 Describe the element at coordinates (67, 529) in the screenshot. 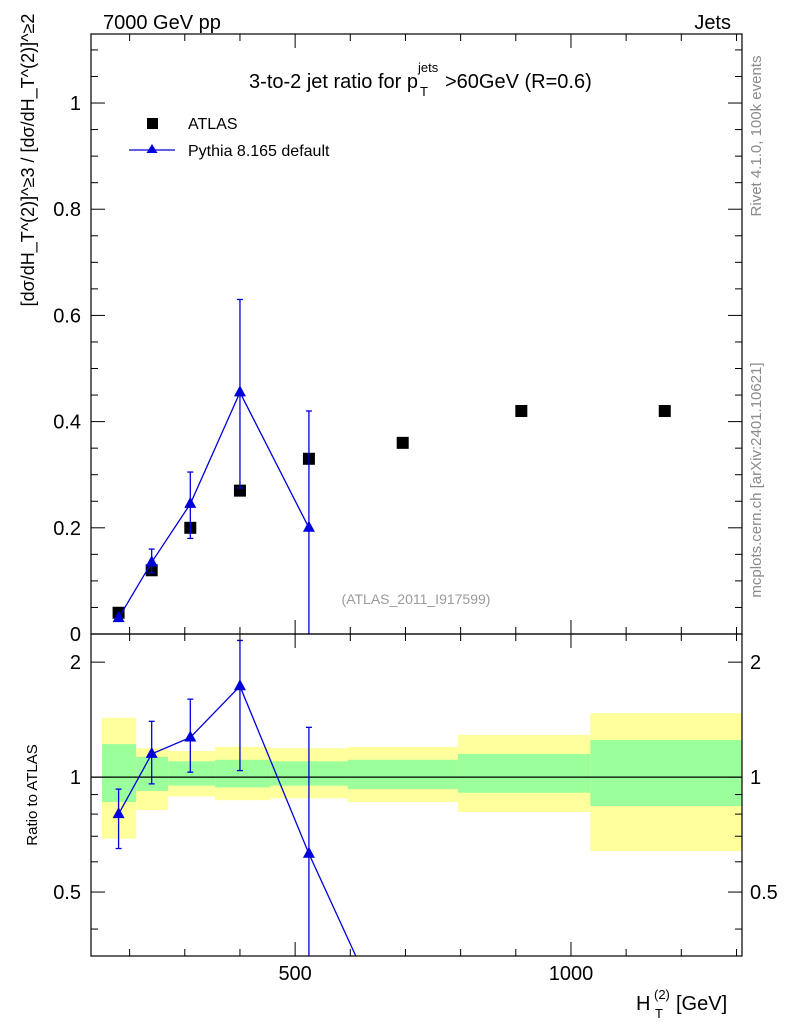

I see `main-ytick-label: 0.2` at that location.